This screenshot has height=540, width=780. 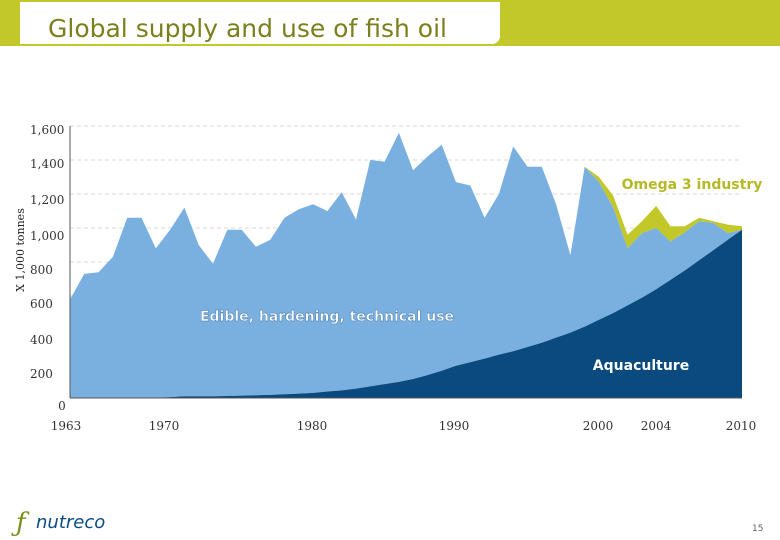 I want to click on y-axis-label: X 1,000 tonnes, so click(x=20, y=250).